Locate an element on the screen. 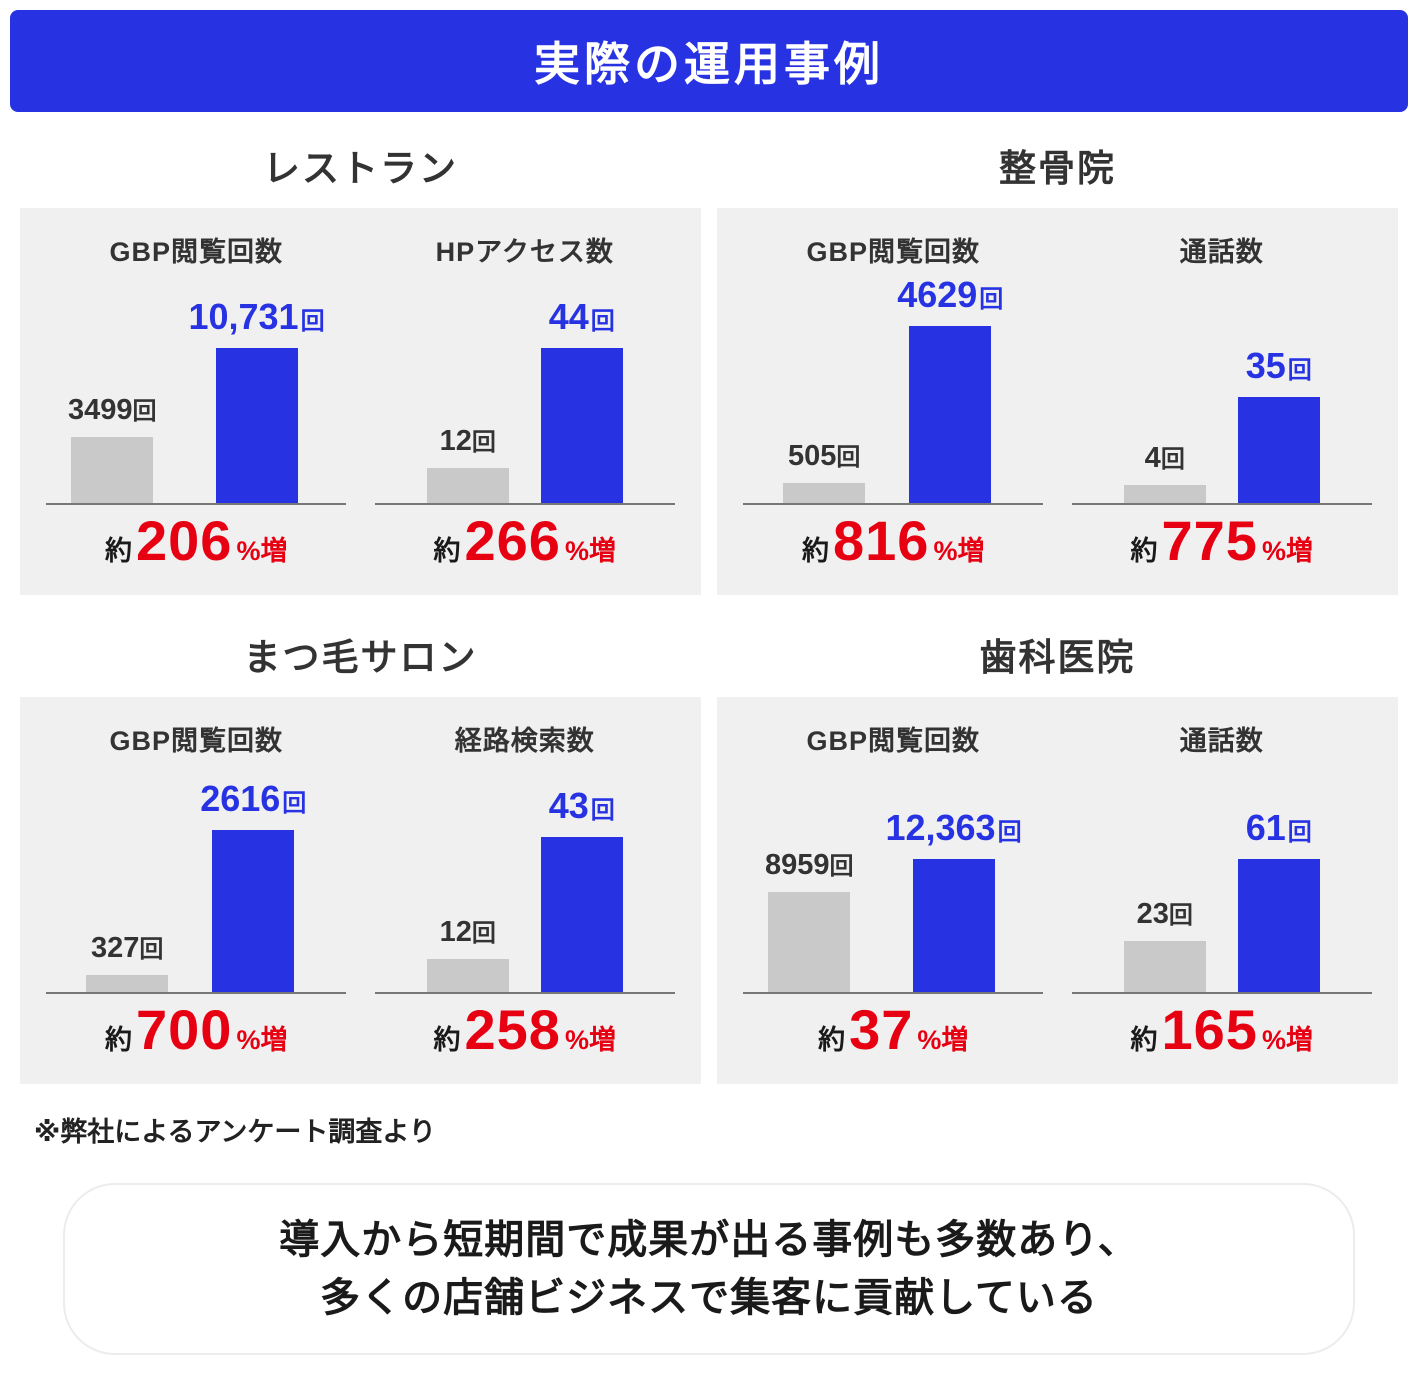 This screenshot has height=1385, width=1418. bars-area: 3499回 10,731回 is located at coordinates (196, 389).